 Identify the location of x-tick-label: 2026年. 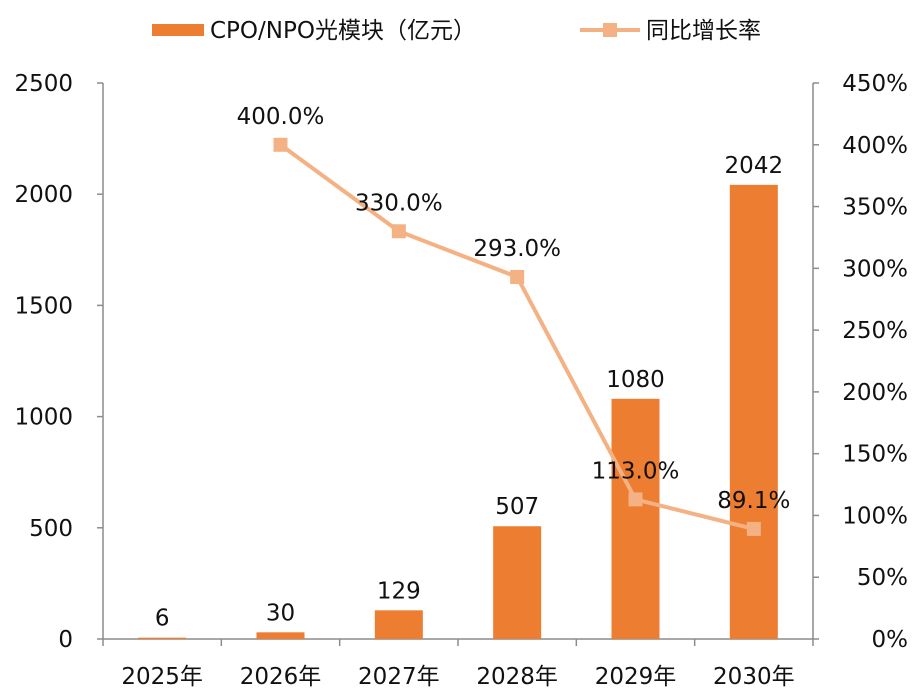
(281, 677).